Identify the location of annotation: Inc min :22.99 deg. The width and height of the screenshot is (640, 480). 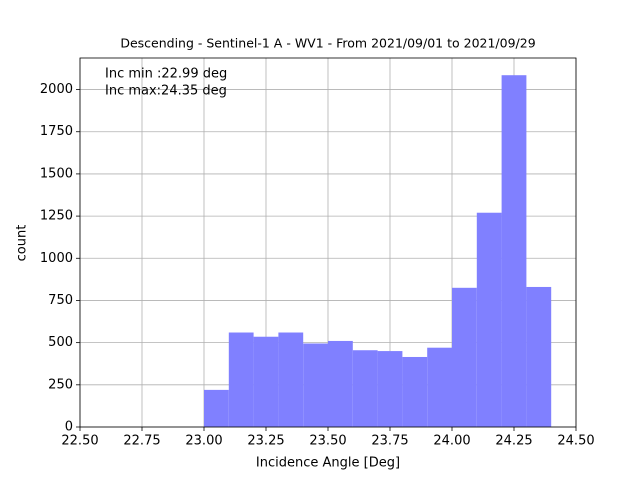
(166, 74).